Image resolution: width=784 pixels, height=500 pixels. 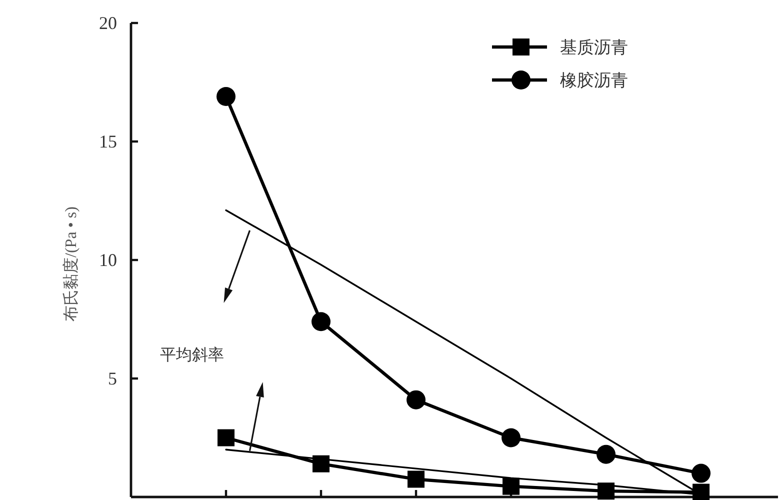 What do you see at coordinates (71, 264) in the screenshot?
I see `y-axis-title: 布氏黏度/(Pa • s)` at bounding box center [71, 264].